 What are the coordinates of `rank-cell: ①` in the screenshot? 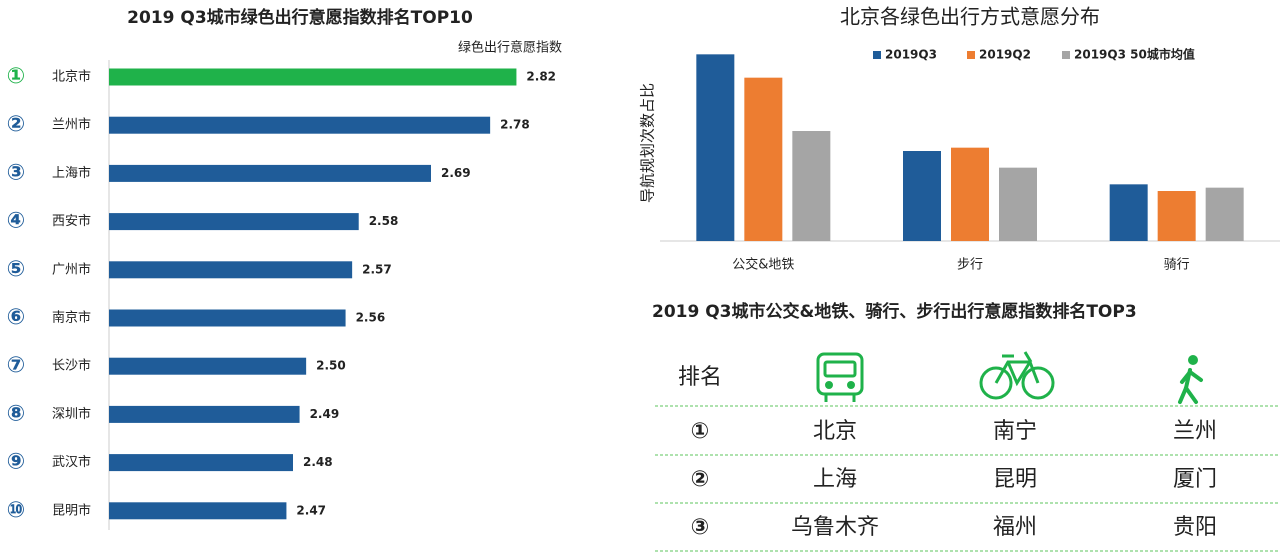 It's located at (700, 431).